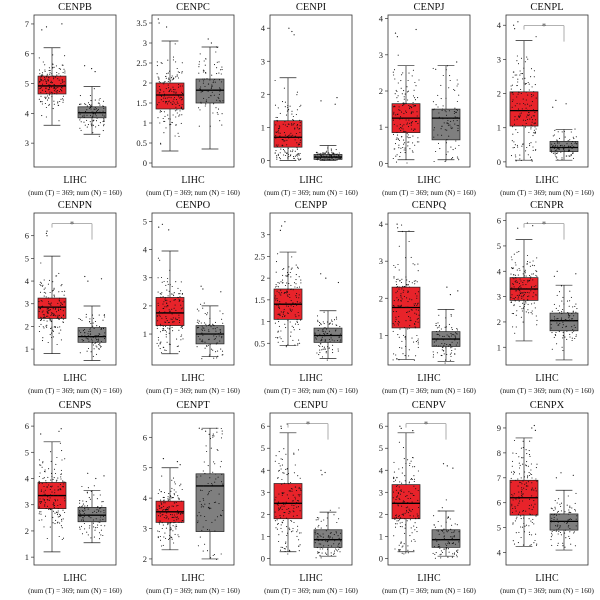 The image size is (600, 600). What do you see at coordinates (499, 528) in the screenshot?
I see `y-tick-label: 5` at bounding box center [499, 528].